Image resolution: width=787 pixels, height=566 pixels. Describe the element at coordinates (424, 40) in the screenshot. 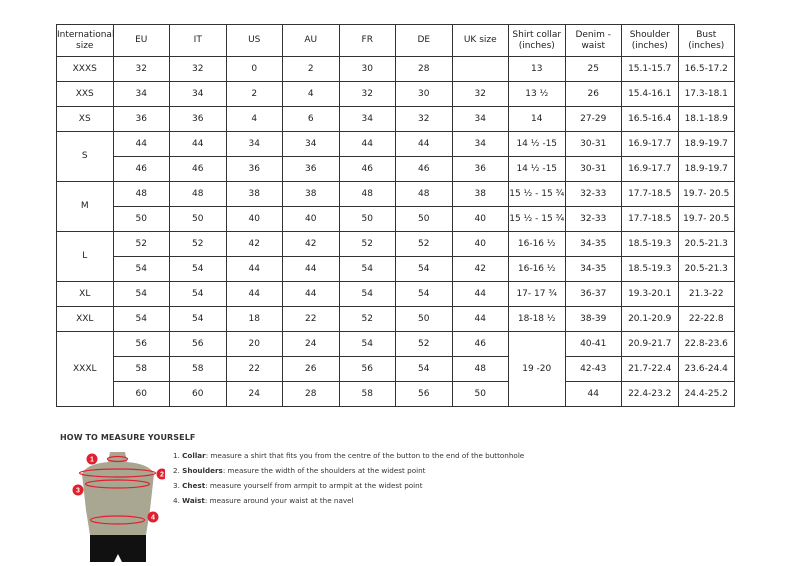

I see `column-header: DE` at that location.